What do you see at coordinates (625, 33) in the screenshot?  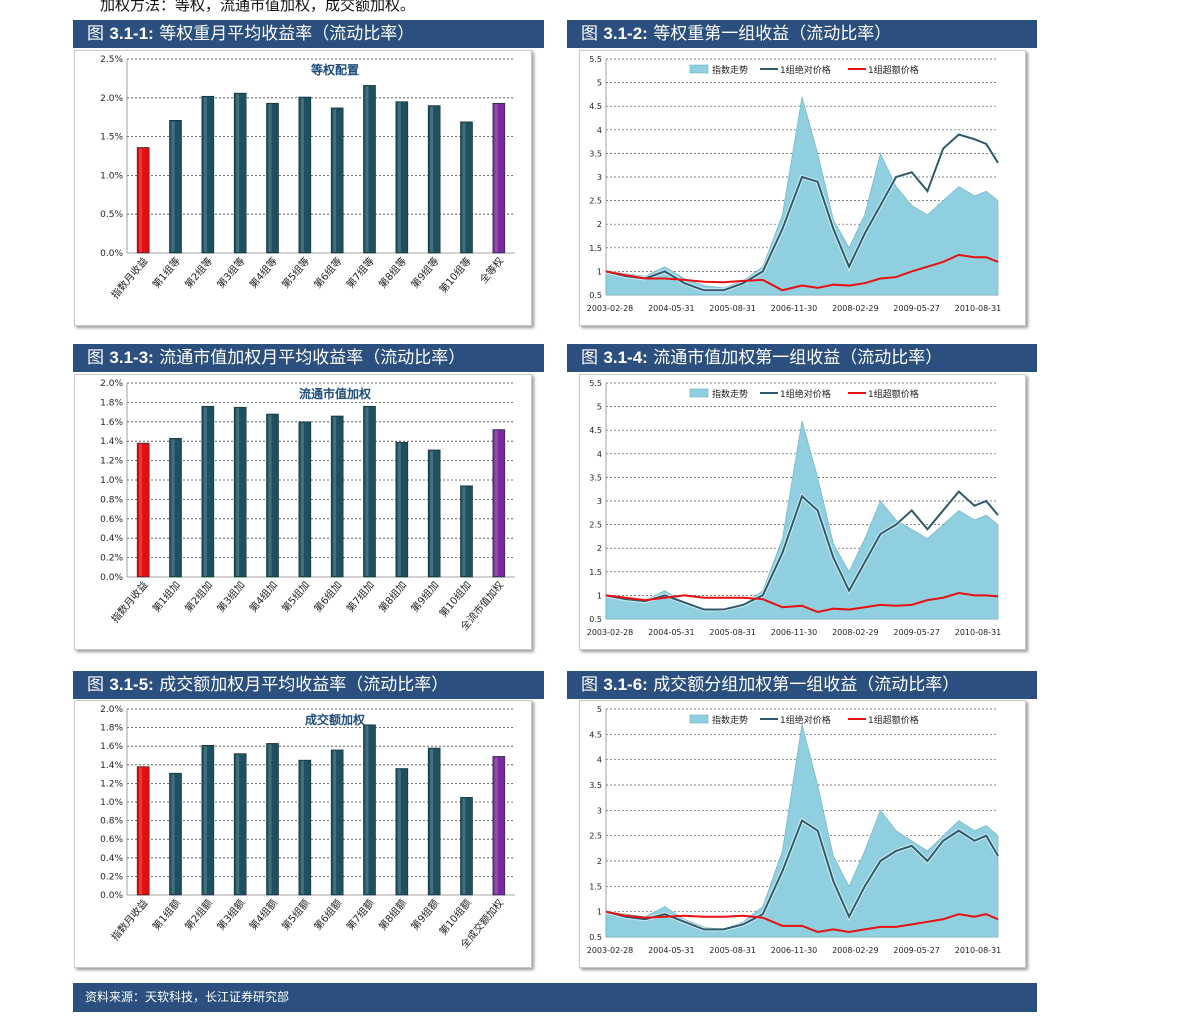 I see `figure-number: 3.1-2:` at bounding box center [625, 33].